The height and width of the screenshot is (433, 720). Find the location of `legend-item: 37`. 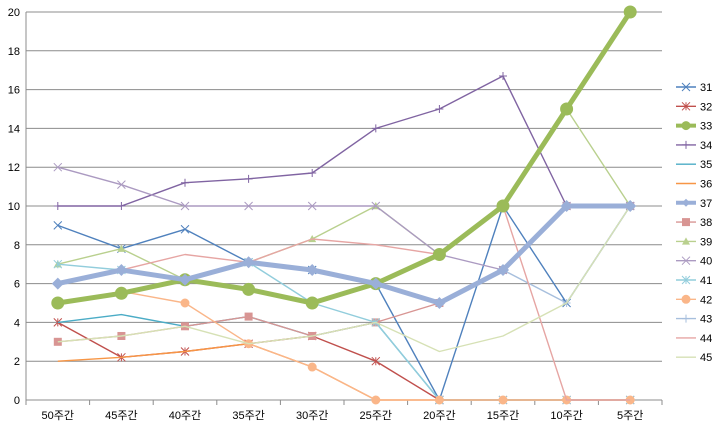

legend-item: 37 is located at coordinates (694, 204).